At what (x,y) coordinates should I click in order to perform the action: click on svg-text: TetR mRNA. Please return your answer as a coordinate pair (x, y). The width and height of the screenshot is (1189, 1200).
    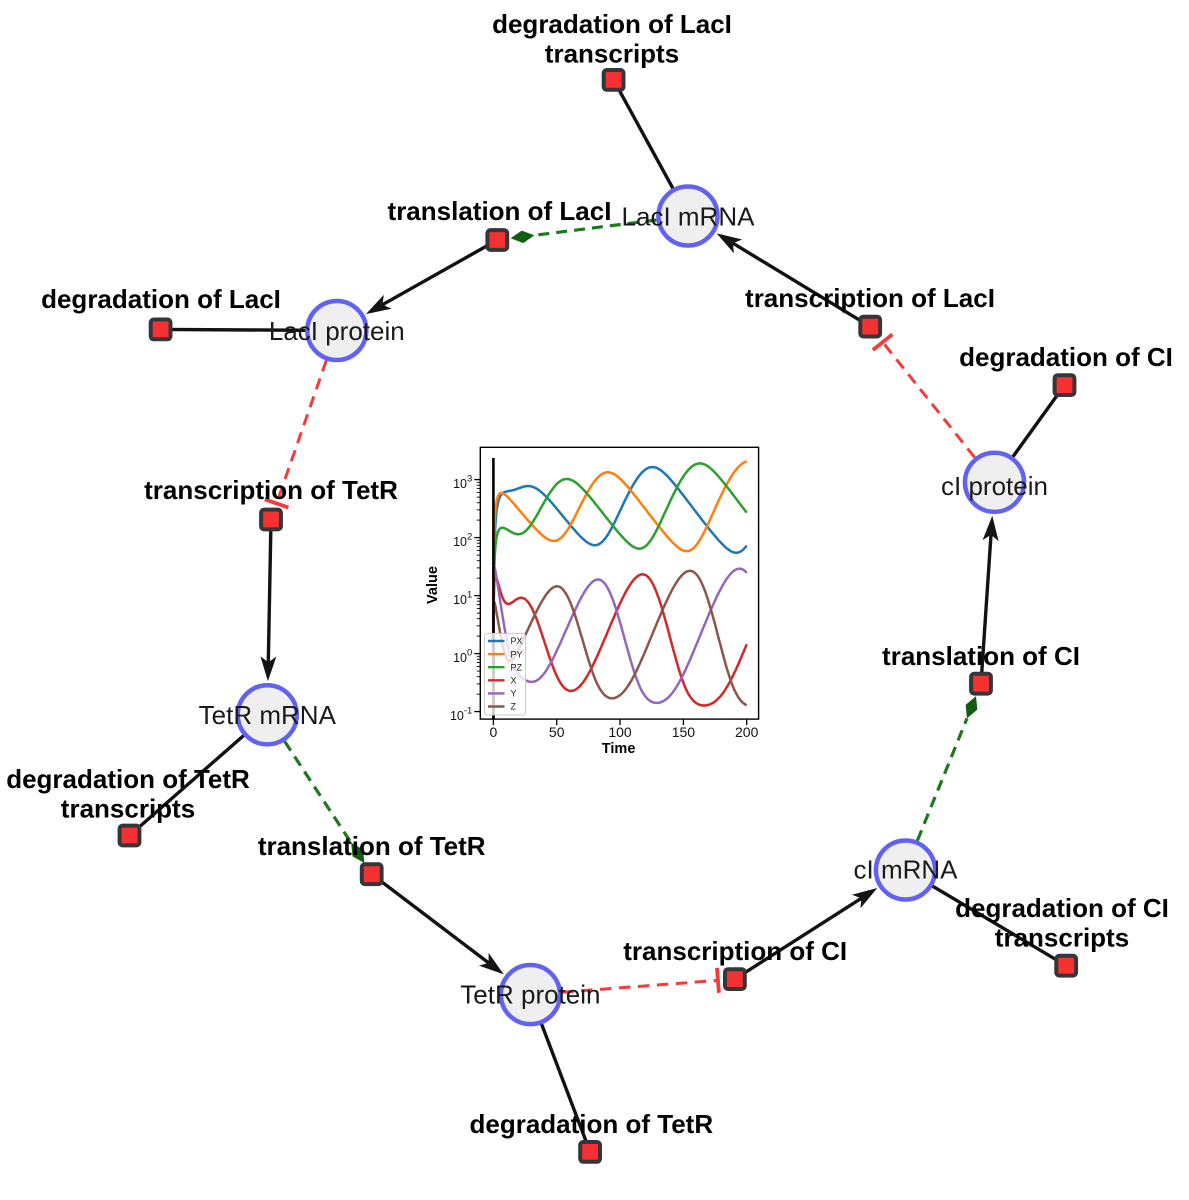
    Looking at the image, I should click on (268, 715).